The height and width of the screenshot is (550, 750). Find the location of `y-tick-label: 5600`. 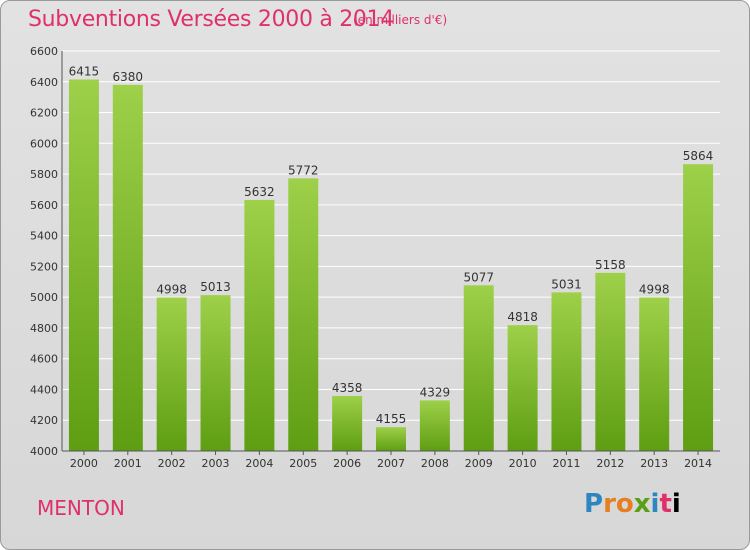

y-tick-label: 5600 is located at coordinates (44, 205).